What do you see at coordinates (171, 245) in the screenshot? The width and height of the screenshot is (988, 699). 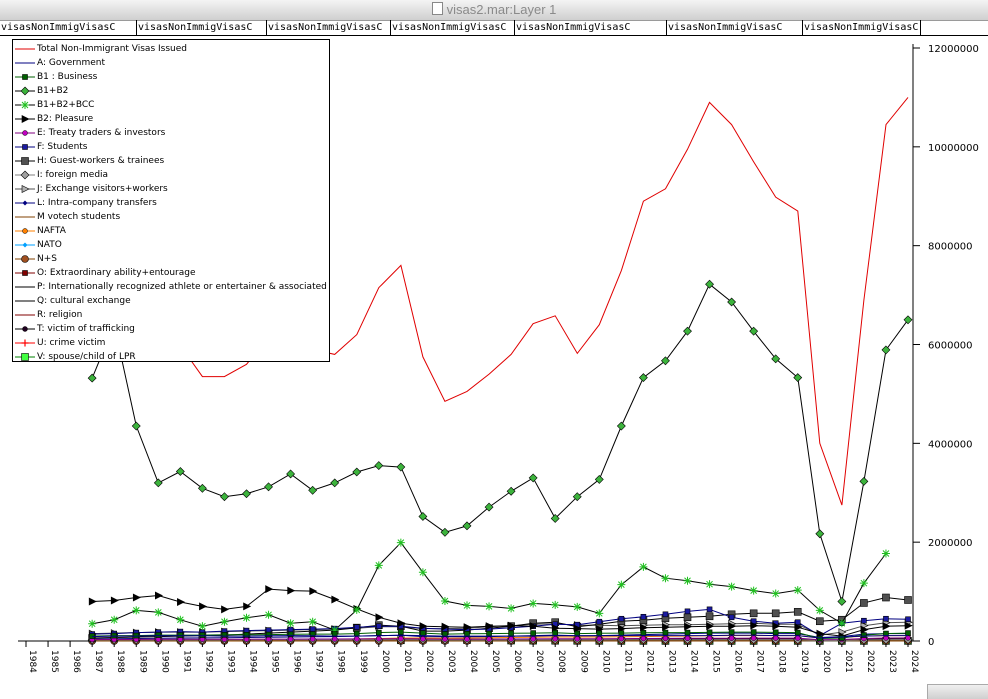 I see `legend-item: NATO` at bounding box center [171, 245].